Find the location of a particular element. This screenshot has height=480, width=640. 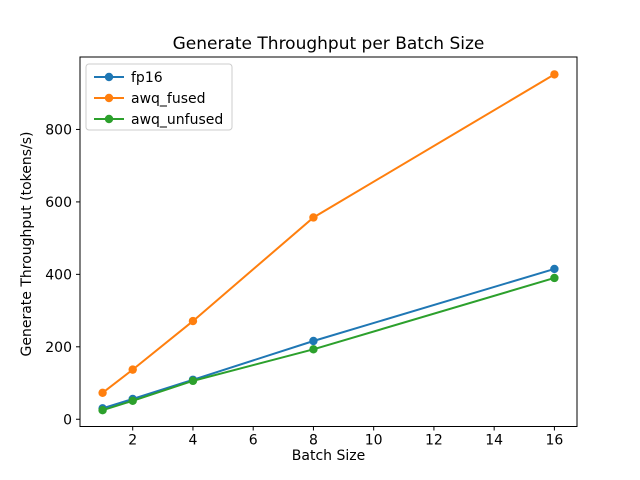

x-tick-label: 8 is located at coordinates (313, 441).